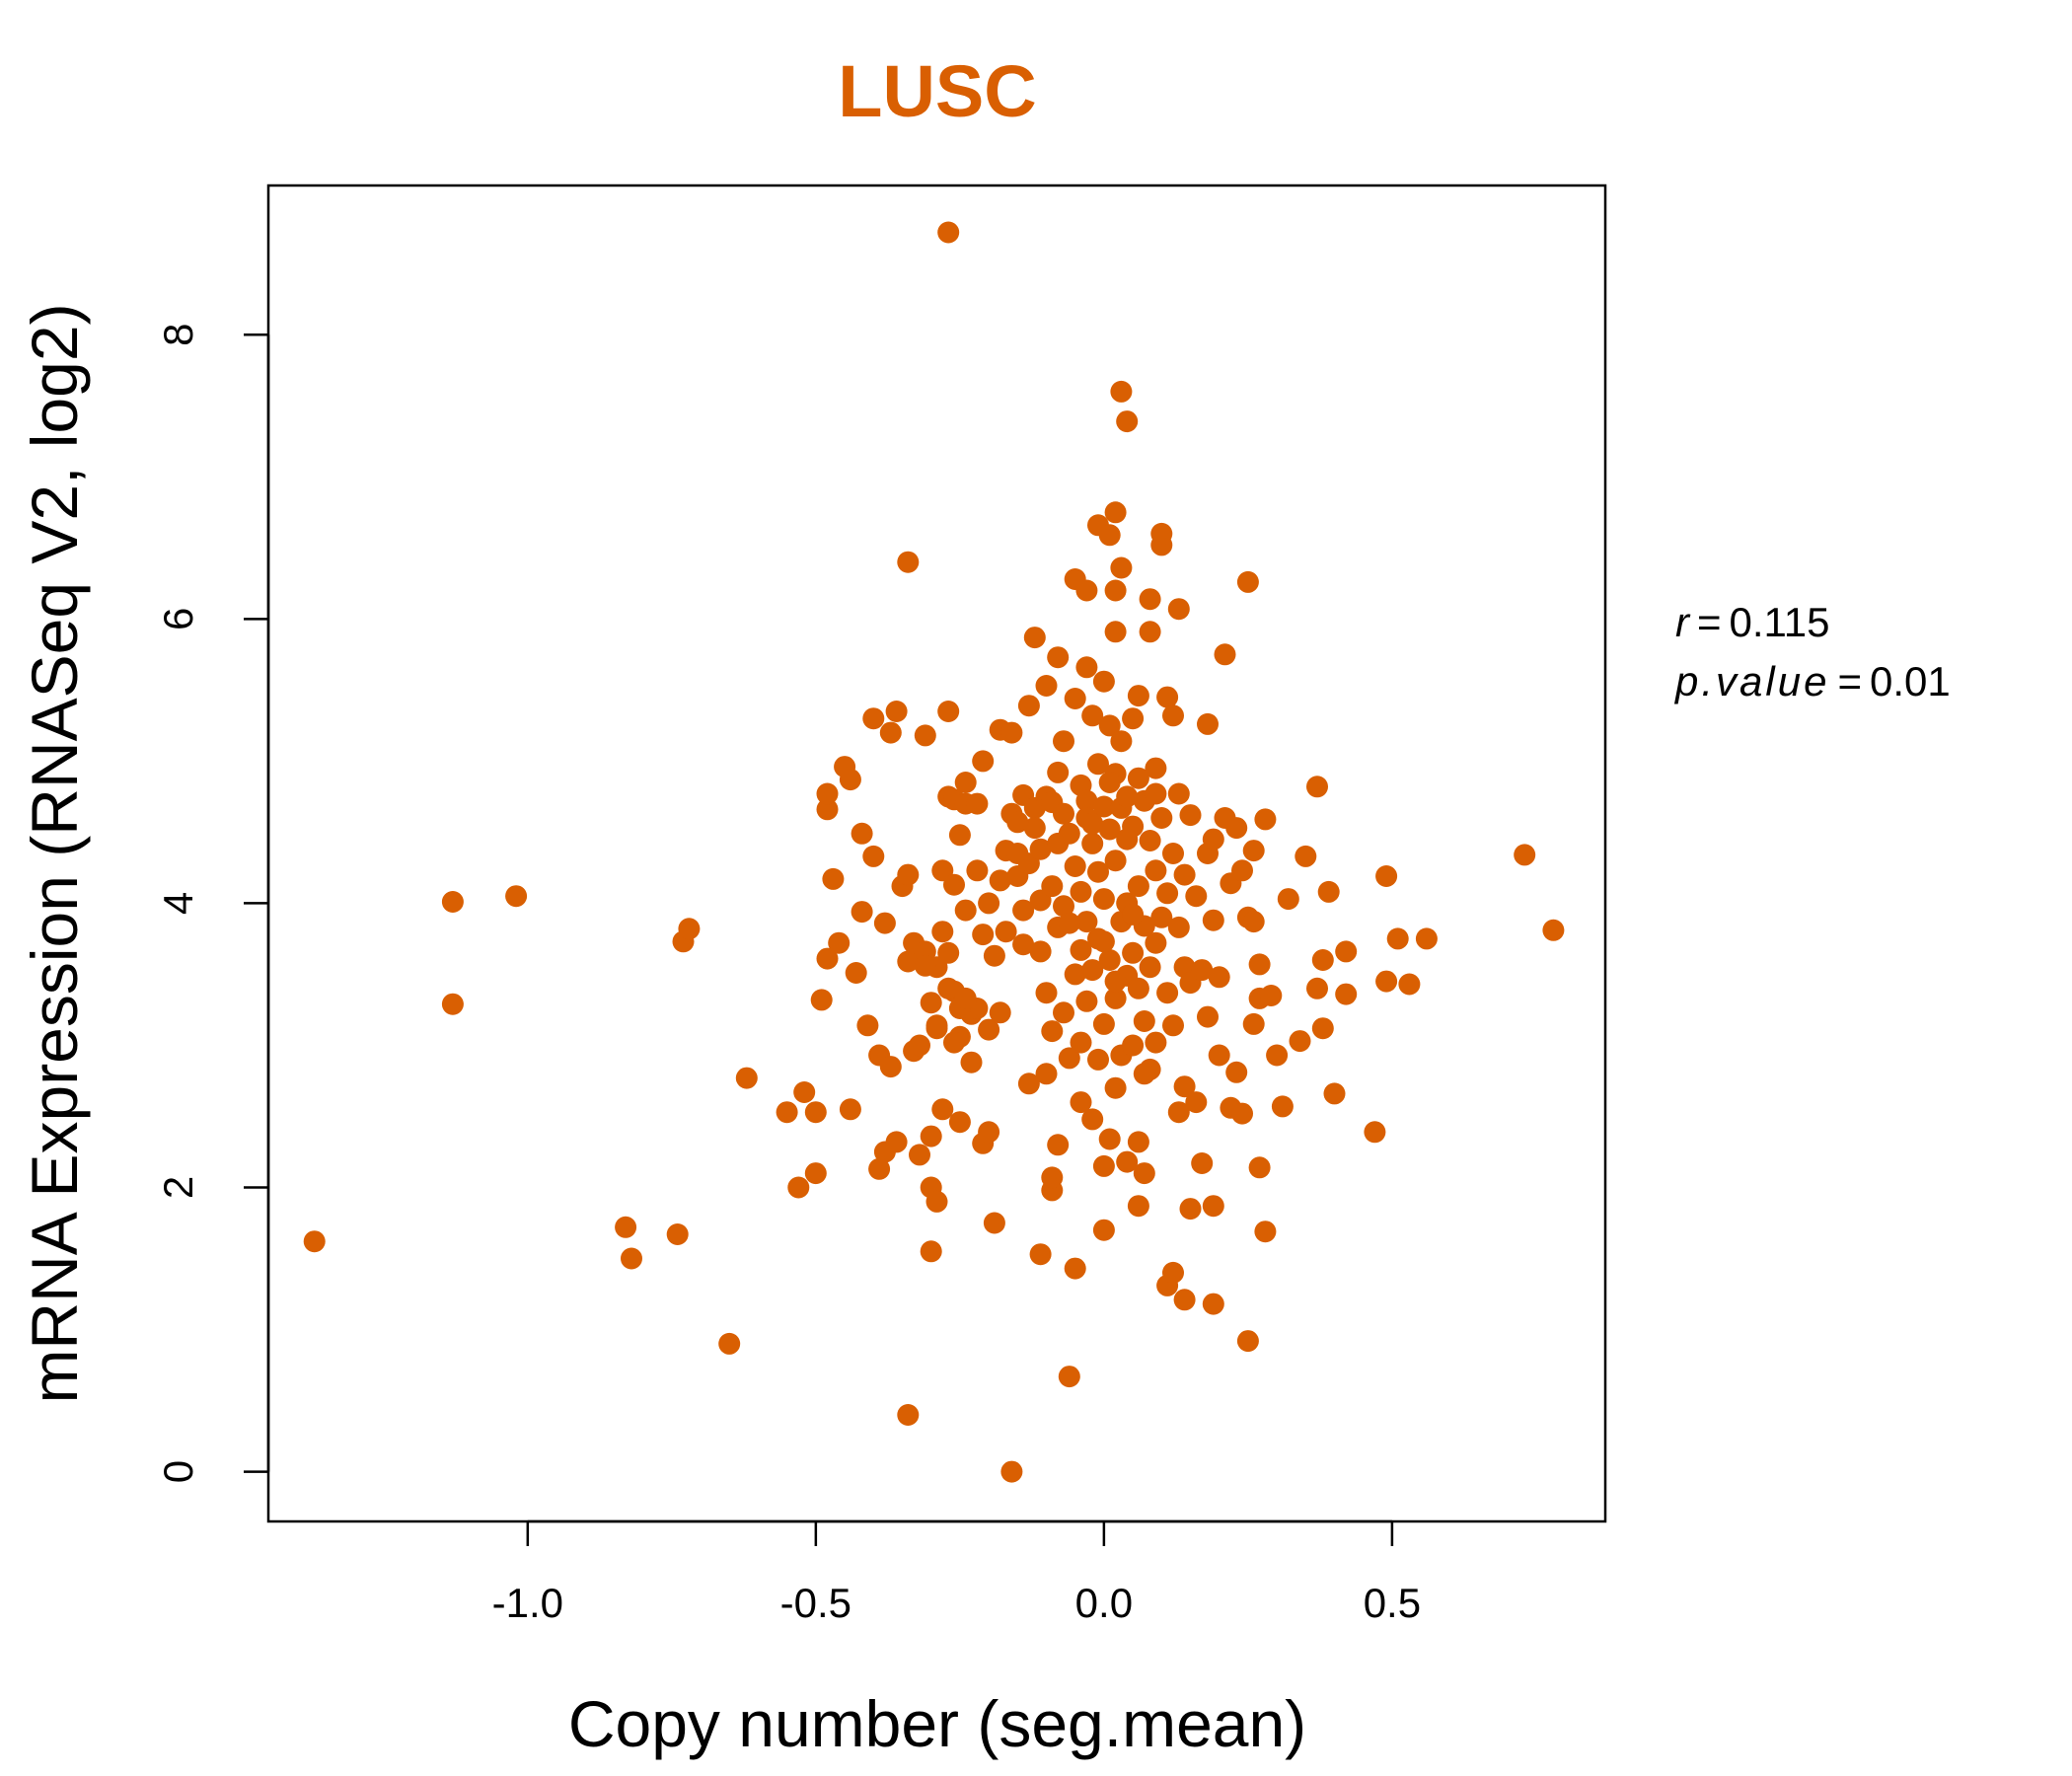  What do you see at coordinates (1812, 651) in the screenshot?
I see `correlation-stats: r = 0.115 p.value = 0.01` at bounding box center [1812, 651].